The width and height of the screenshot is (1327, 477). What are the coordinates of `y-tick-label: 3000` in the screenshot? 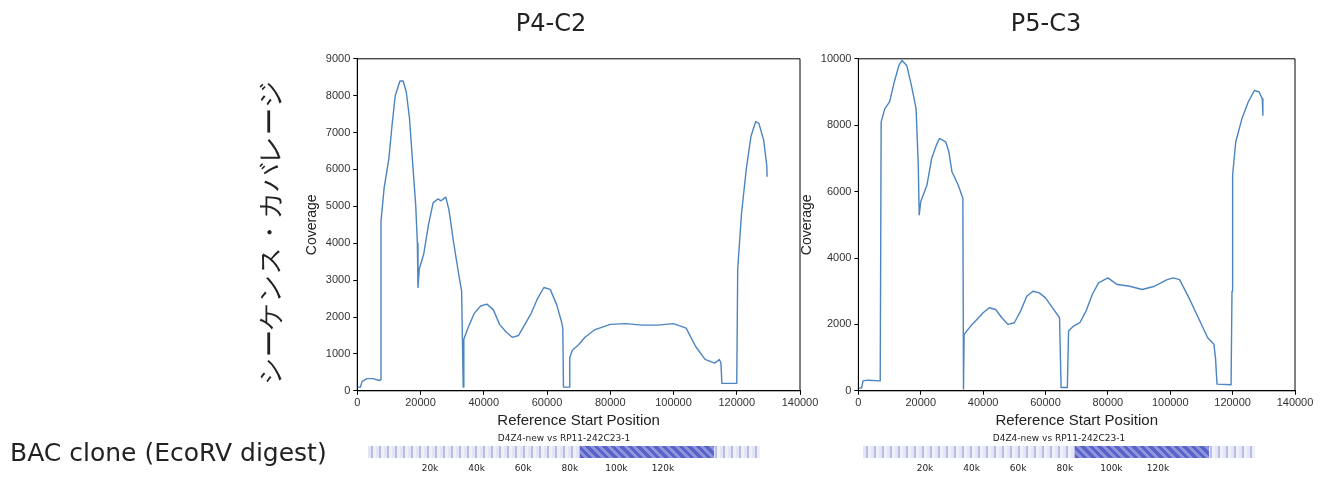 It's located at (338, 279).